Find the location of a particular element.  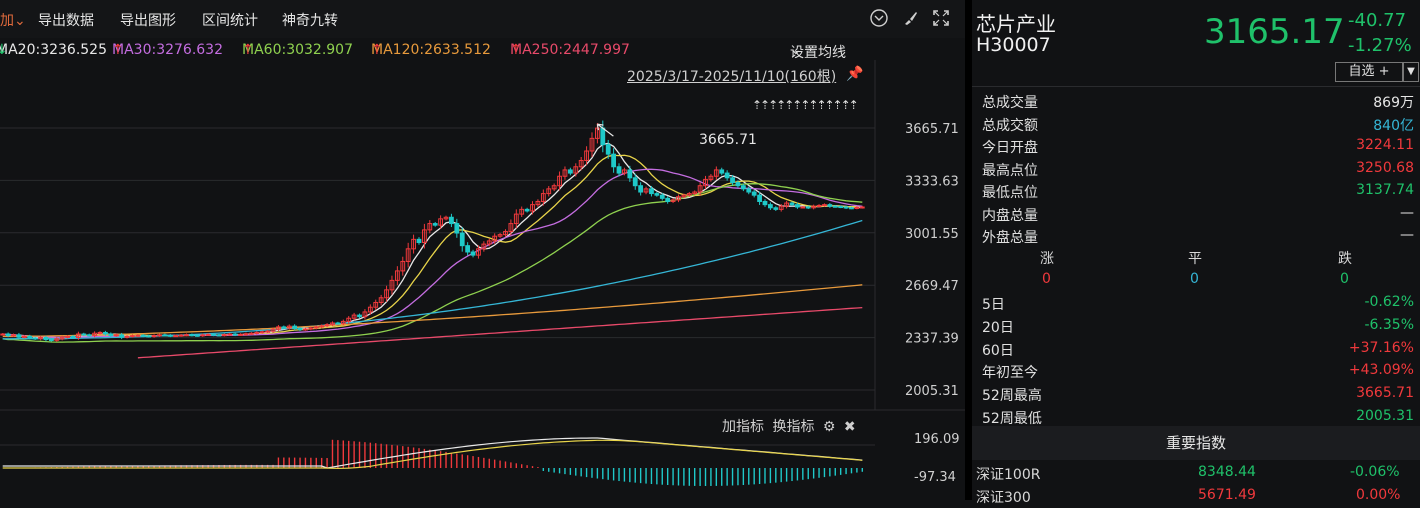

export-data-button: 导出数据 is located at coordinates (66, 21).